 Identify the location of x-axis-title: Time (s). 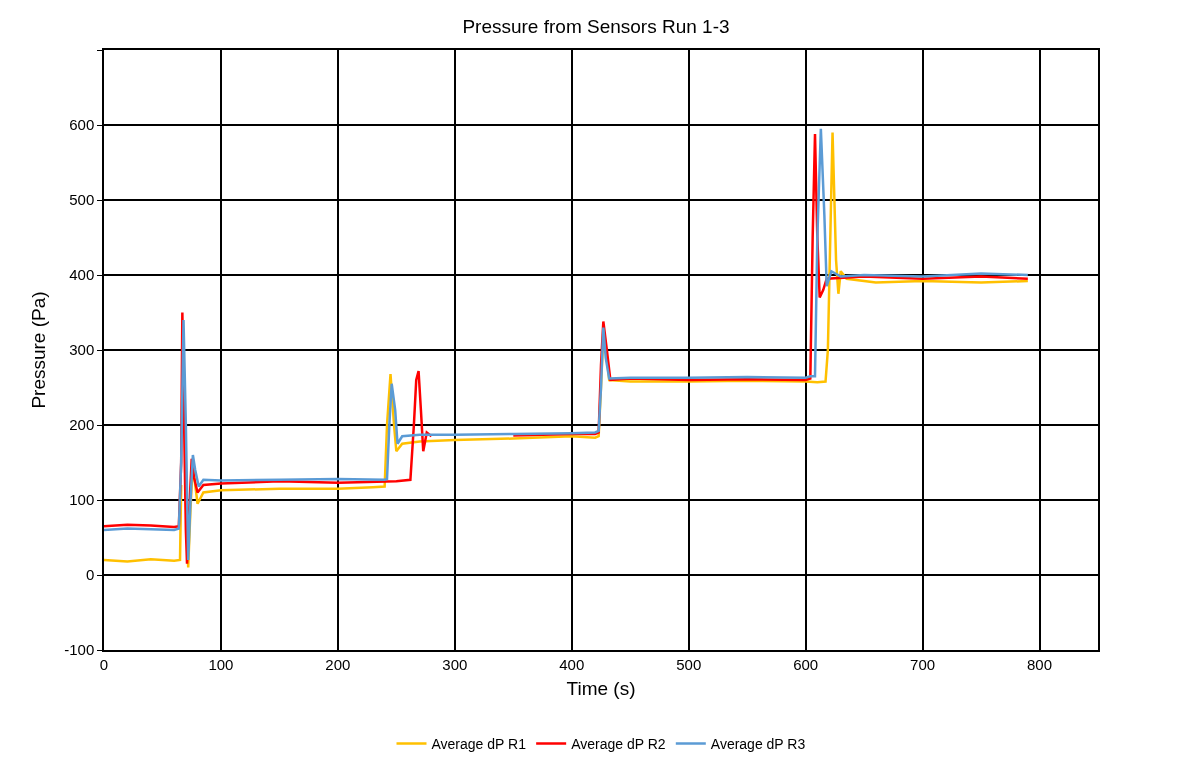
(601, 689).